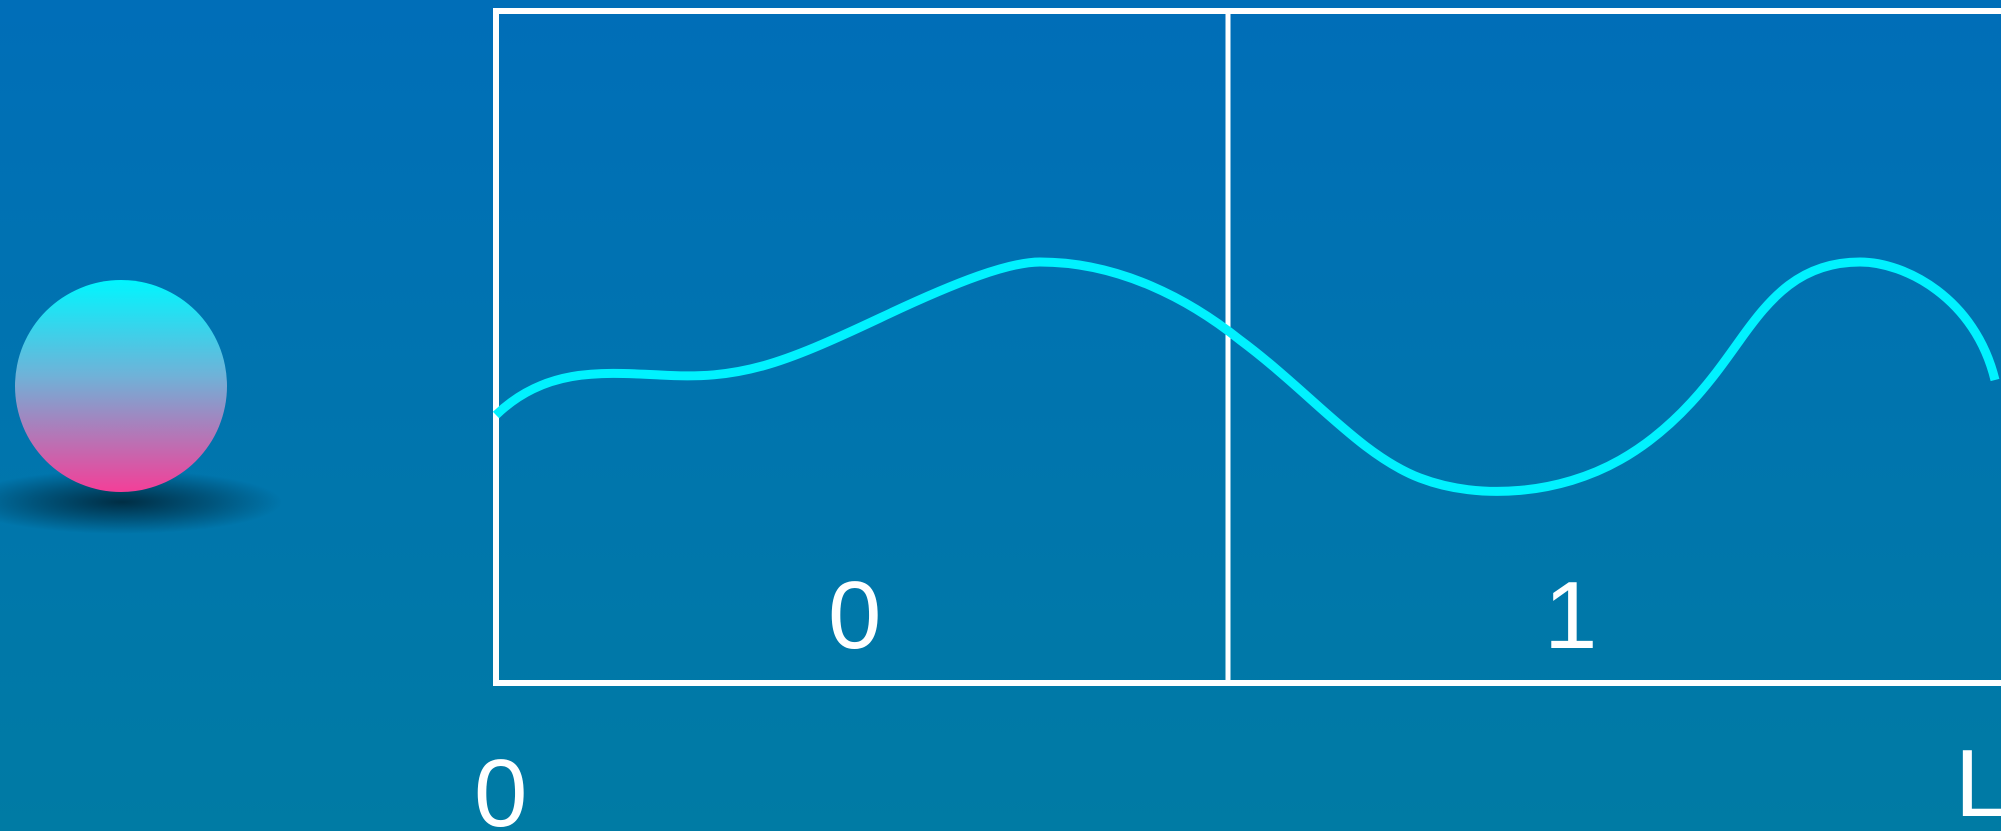 The image size is (2001, 831). What do you see at coordinates (121, 386) in the screenshot?
I see `ball` at bounding box center [121, 386].